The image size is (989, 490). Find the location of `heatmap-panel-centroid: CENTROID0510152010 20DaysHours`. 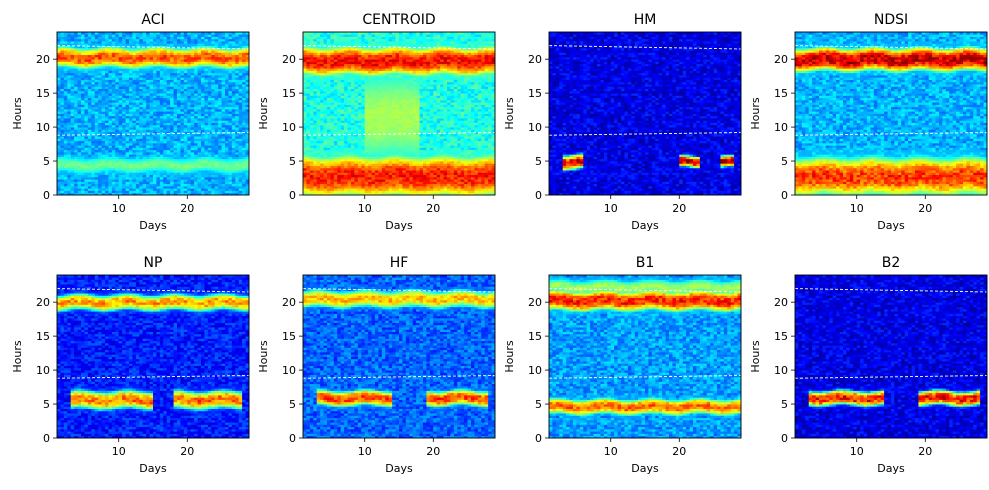

heatmap-panel-centroid: CENTROID0510152010 20DaysHours is located at coordinates (376, 122).